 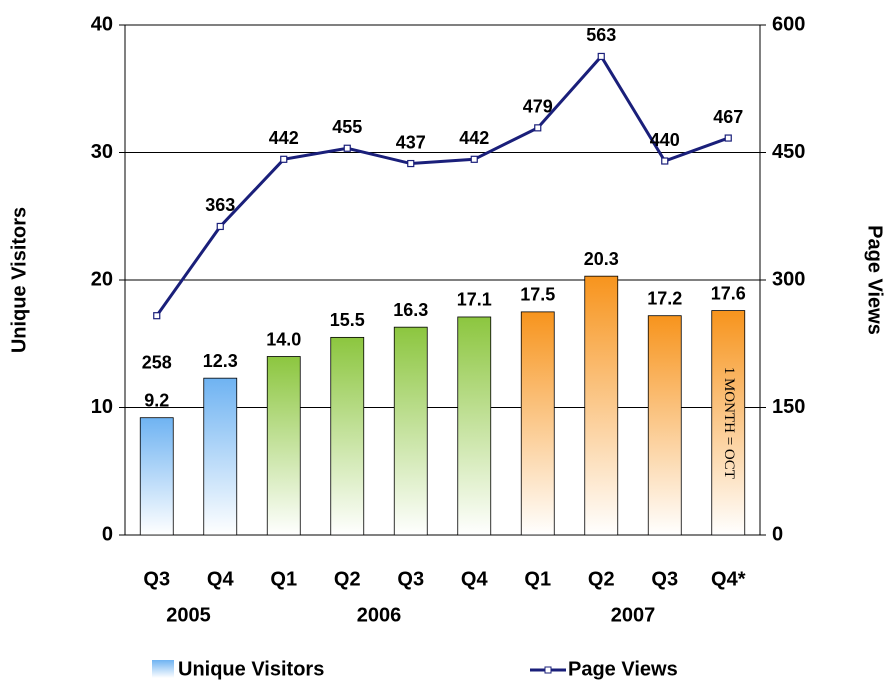 What do you see at coordinates (665, 140) in the screenshot?
I see `line-value-label: 440` at bounding box center [665, 140].